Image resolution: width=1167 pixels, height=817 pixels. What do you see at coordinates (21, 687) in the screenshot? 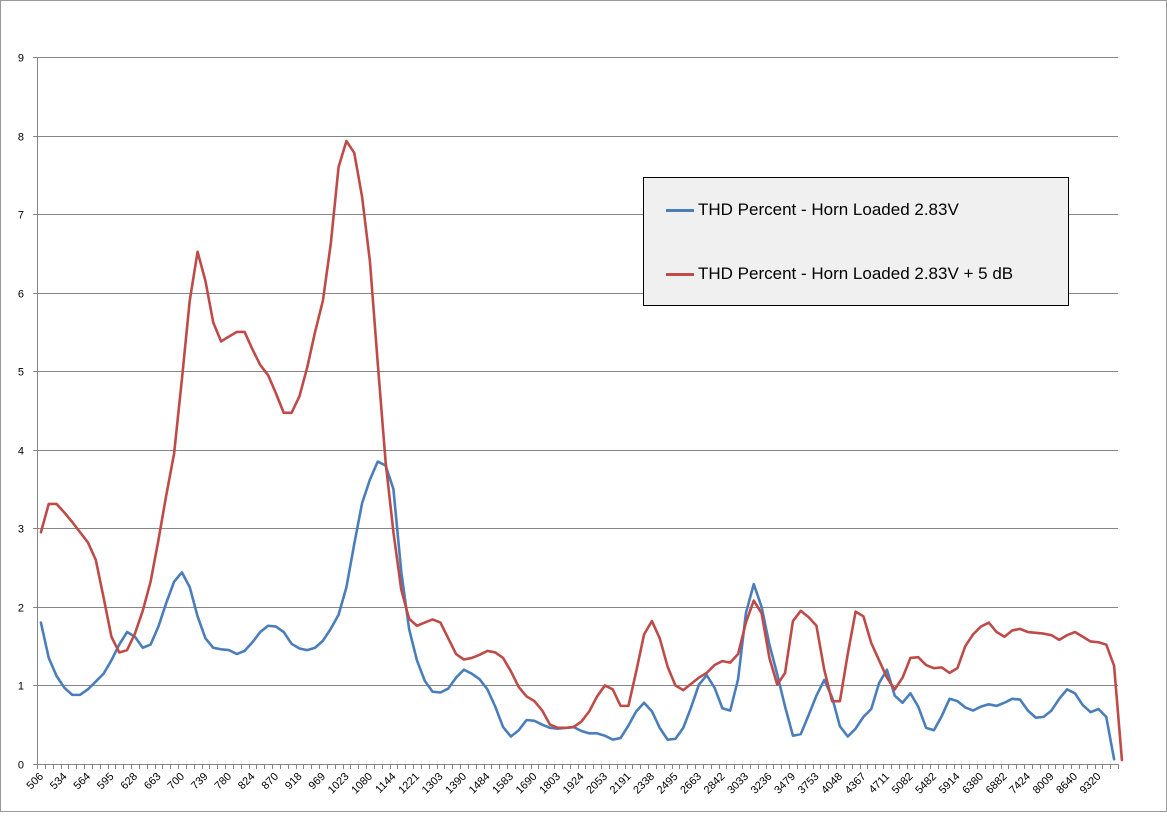
I see `y-tick-label: 1` at bounding box center [21, 687].